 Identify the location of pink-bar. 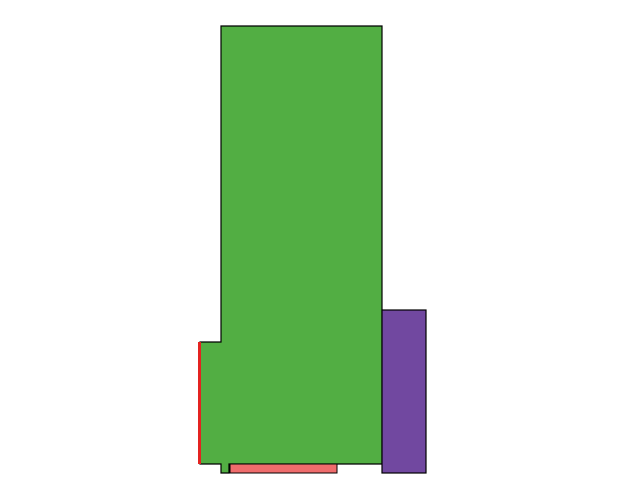
(283, 468).